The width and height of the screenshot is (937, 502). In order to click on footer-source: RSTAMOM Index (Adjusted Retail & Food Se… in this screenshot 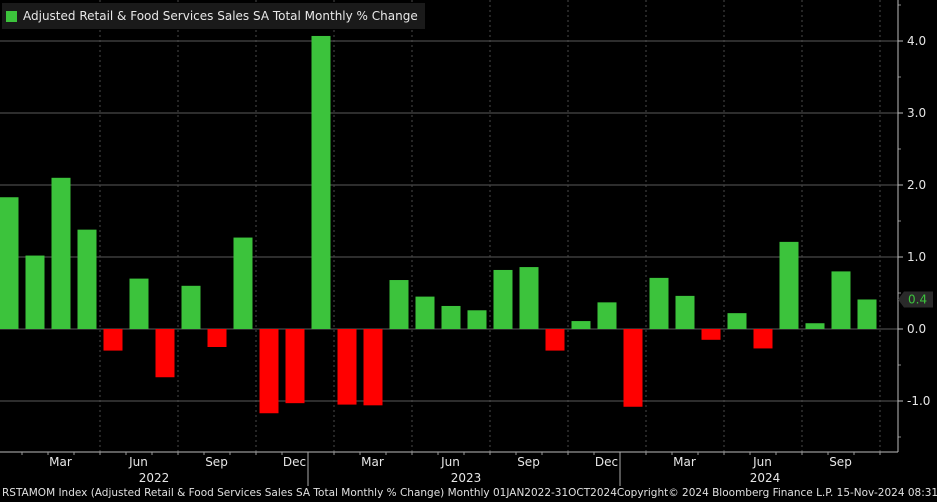, I will do `click(309, 493)`.